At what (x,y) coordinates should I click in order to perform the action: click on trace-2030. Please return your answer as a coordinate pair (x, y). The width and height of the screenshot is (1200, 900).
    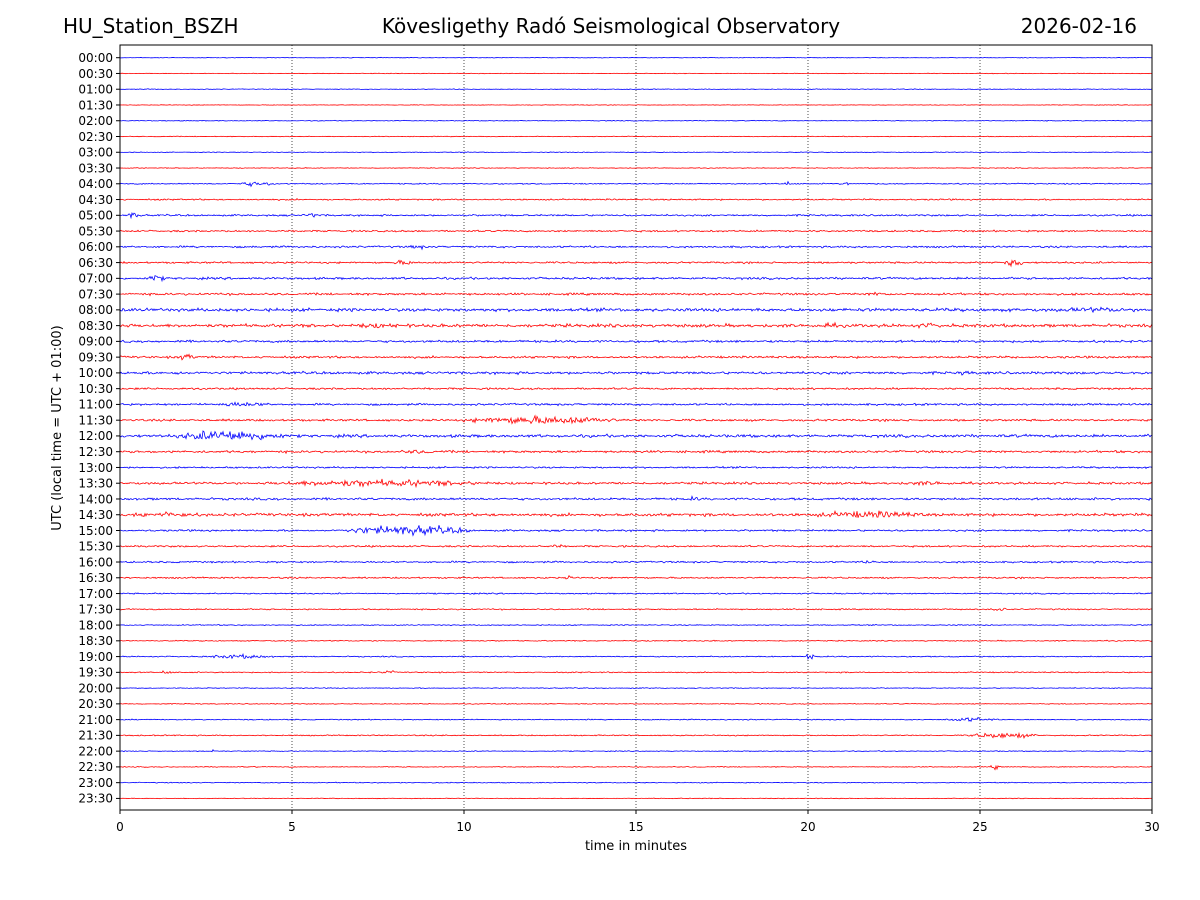
    Looking at the image, I should click on (636, 703).